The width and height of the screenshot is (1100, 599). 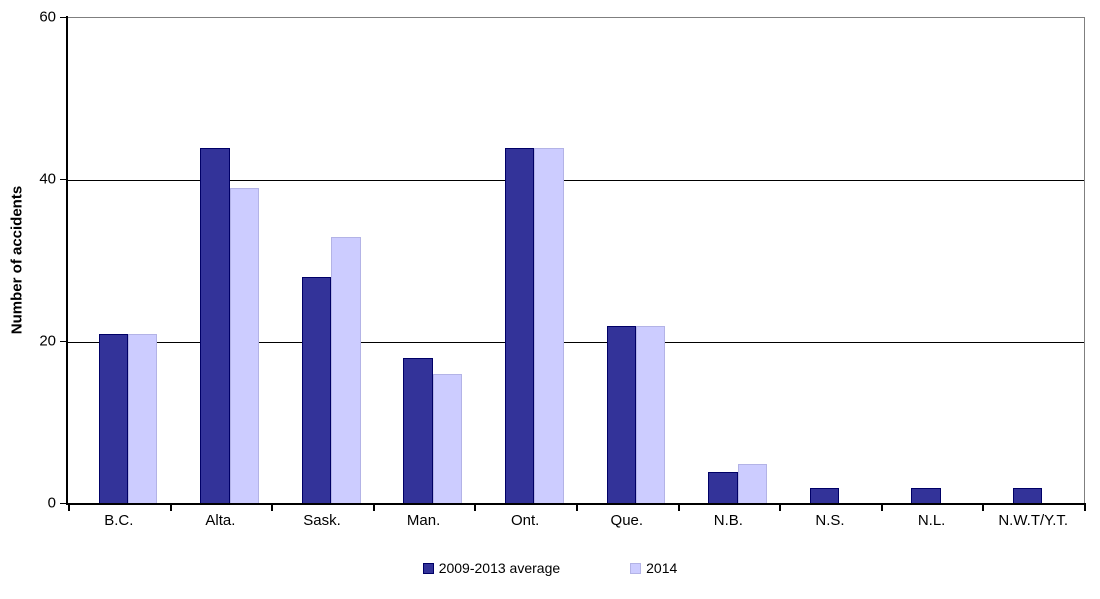 What do you see at coordinates (627, 520) in the screenshot?
I see `x-label-que: Que.` at bounding box center [627, 520].